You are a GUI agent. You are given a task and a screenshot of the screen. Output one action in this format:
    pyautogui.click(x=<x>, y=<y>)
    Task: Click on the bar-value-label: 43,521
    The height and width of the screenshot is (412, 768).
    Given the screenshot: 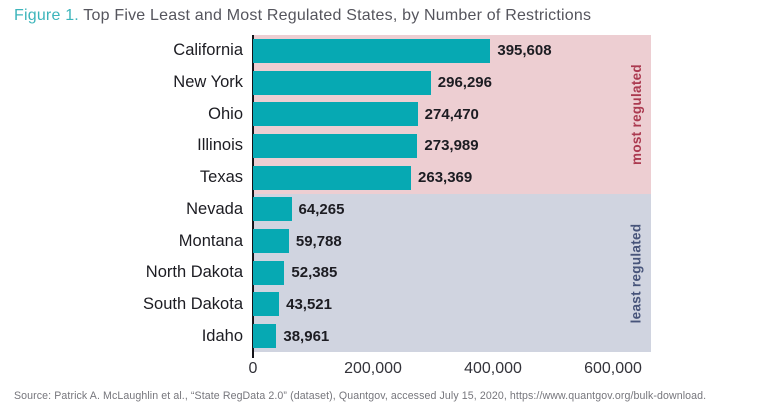 What is the action you would take?
    pyautogui.click(x=309, y=304)
    